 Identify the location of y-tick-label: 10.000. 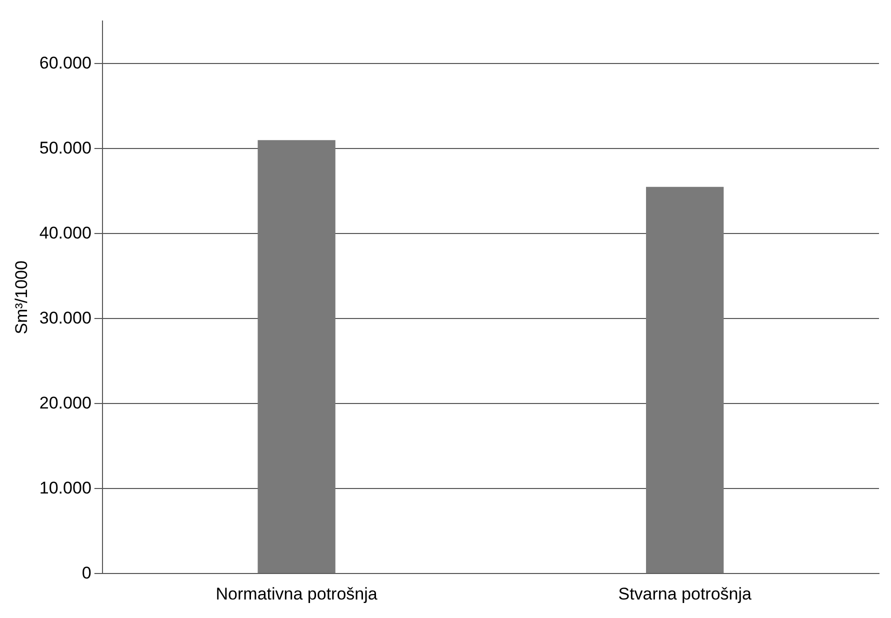
(65, 488).